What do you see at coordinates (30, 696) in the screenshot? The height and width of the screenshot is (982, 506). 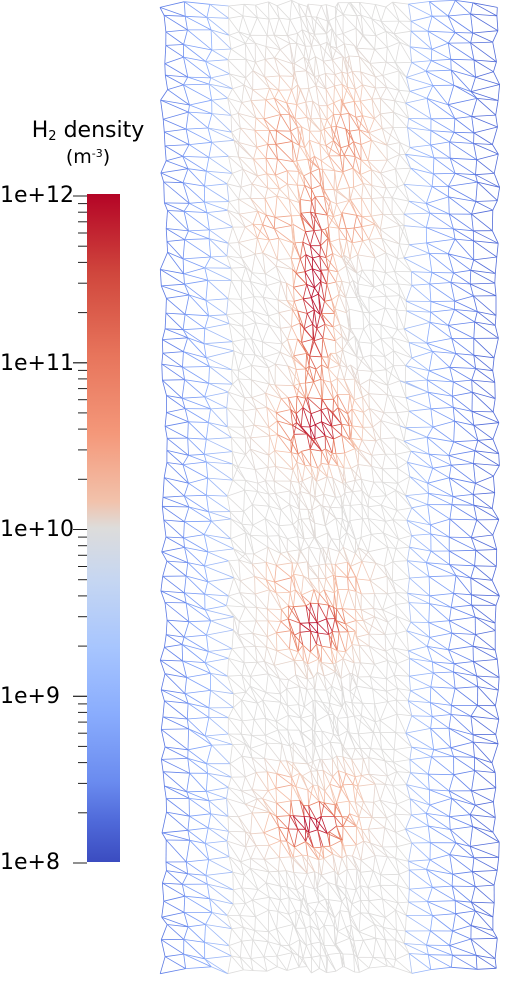 I see `tick-label-1e9: 1e+9` at bounding box center [30, 696].